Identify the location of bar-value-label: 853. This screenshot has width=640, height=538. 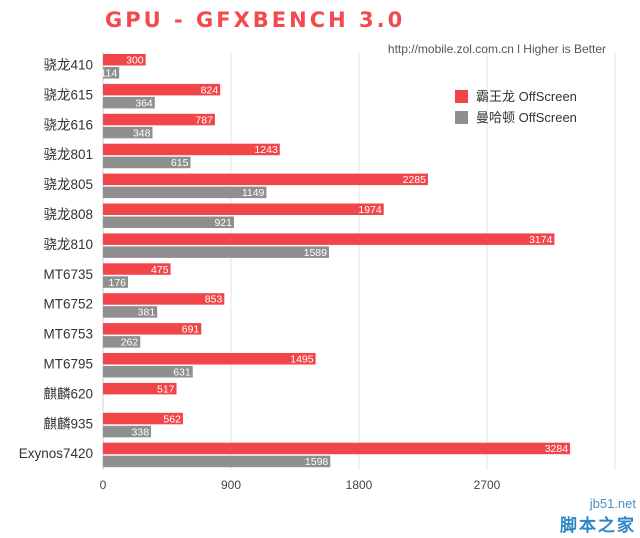
(214, 300).